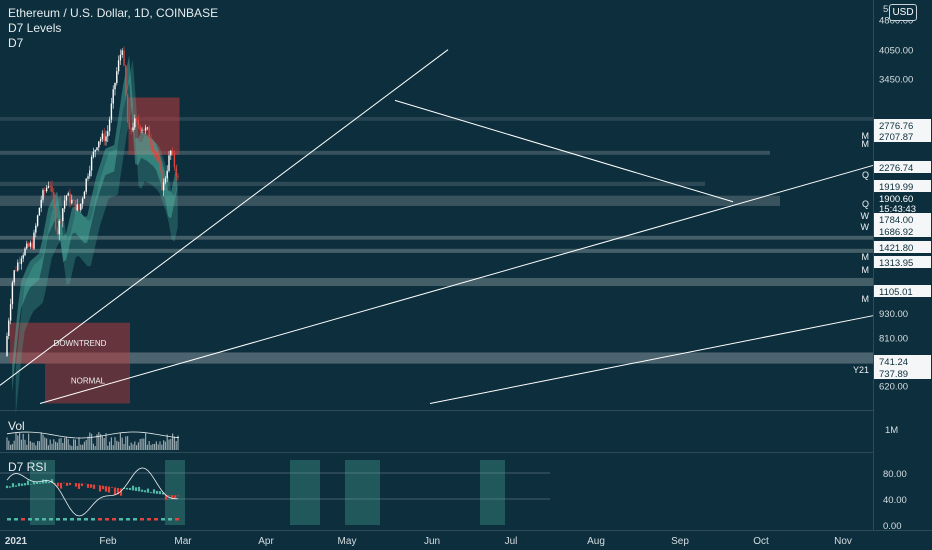  I want to click on trend-cloud, so click(95, 235).